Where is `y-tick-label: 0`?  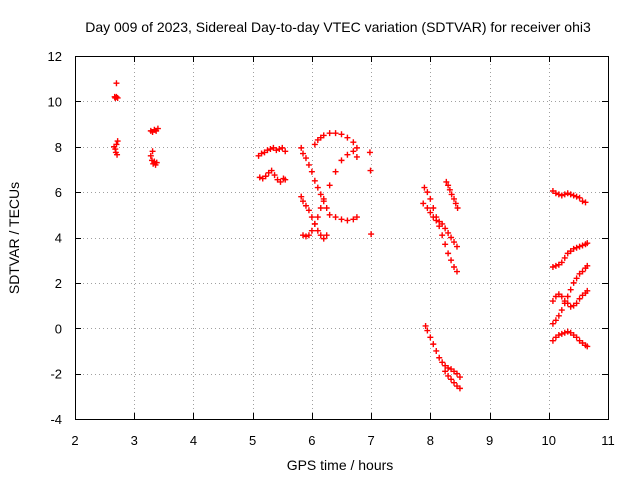 y-tick-label: 0 is located at coordinates (58, 328).